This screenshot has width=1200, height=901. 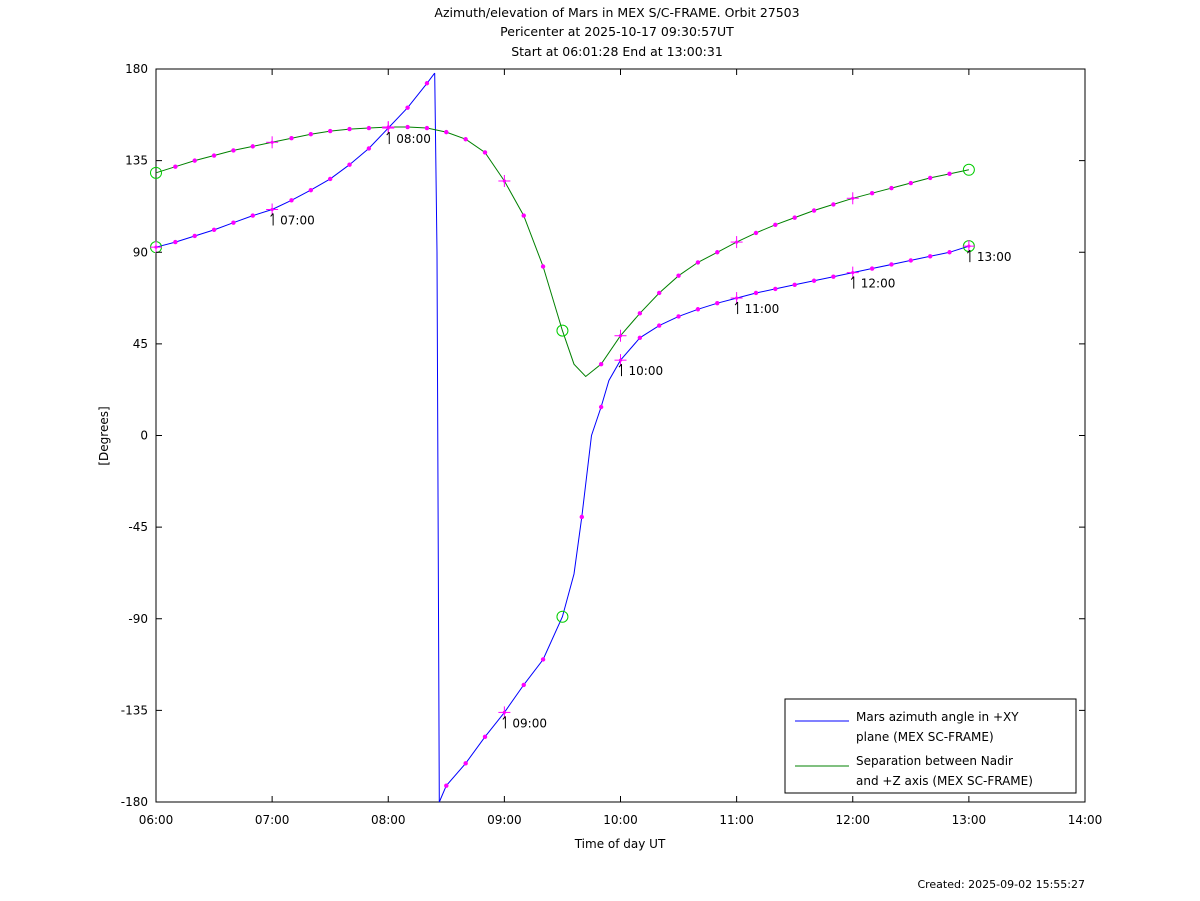 What do you see at coordinates (1001, 884) in the screenshot?
I see `created-timestamp: Created: 2025-09-02 15:55:27` at bounding box center [1001, 884].